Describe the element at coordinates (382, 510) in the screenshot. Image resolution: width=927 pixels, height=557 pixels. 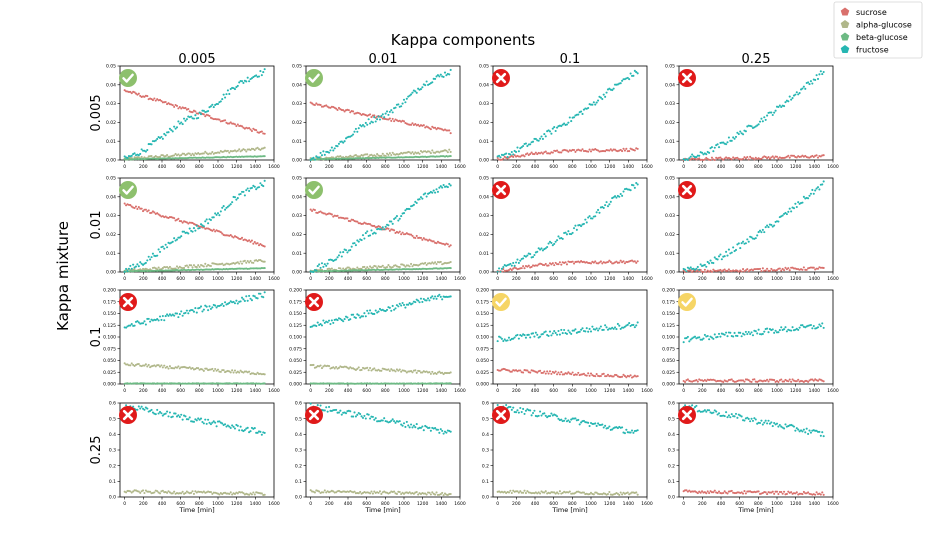
I see `x-axis-label: Time [min]` at that location.